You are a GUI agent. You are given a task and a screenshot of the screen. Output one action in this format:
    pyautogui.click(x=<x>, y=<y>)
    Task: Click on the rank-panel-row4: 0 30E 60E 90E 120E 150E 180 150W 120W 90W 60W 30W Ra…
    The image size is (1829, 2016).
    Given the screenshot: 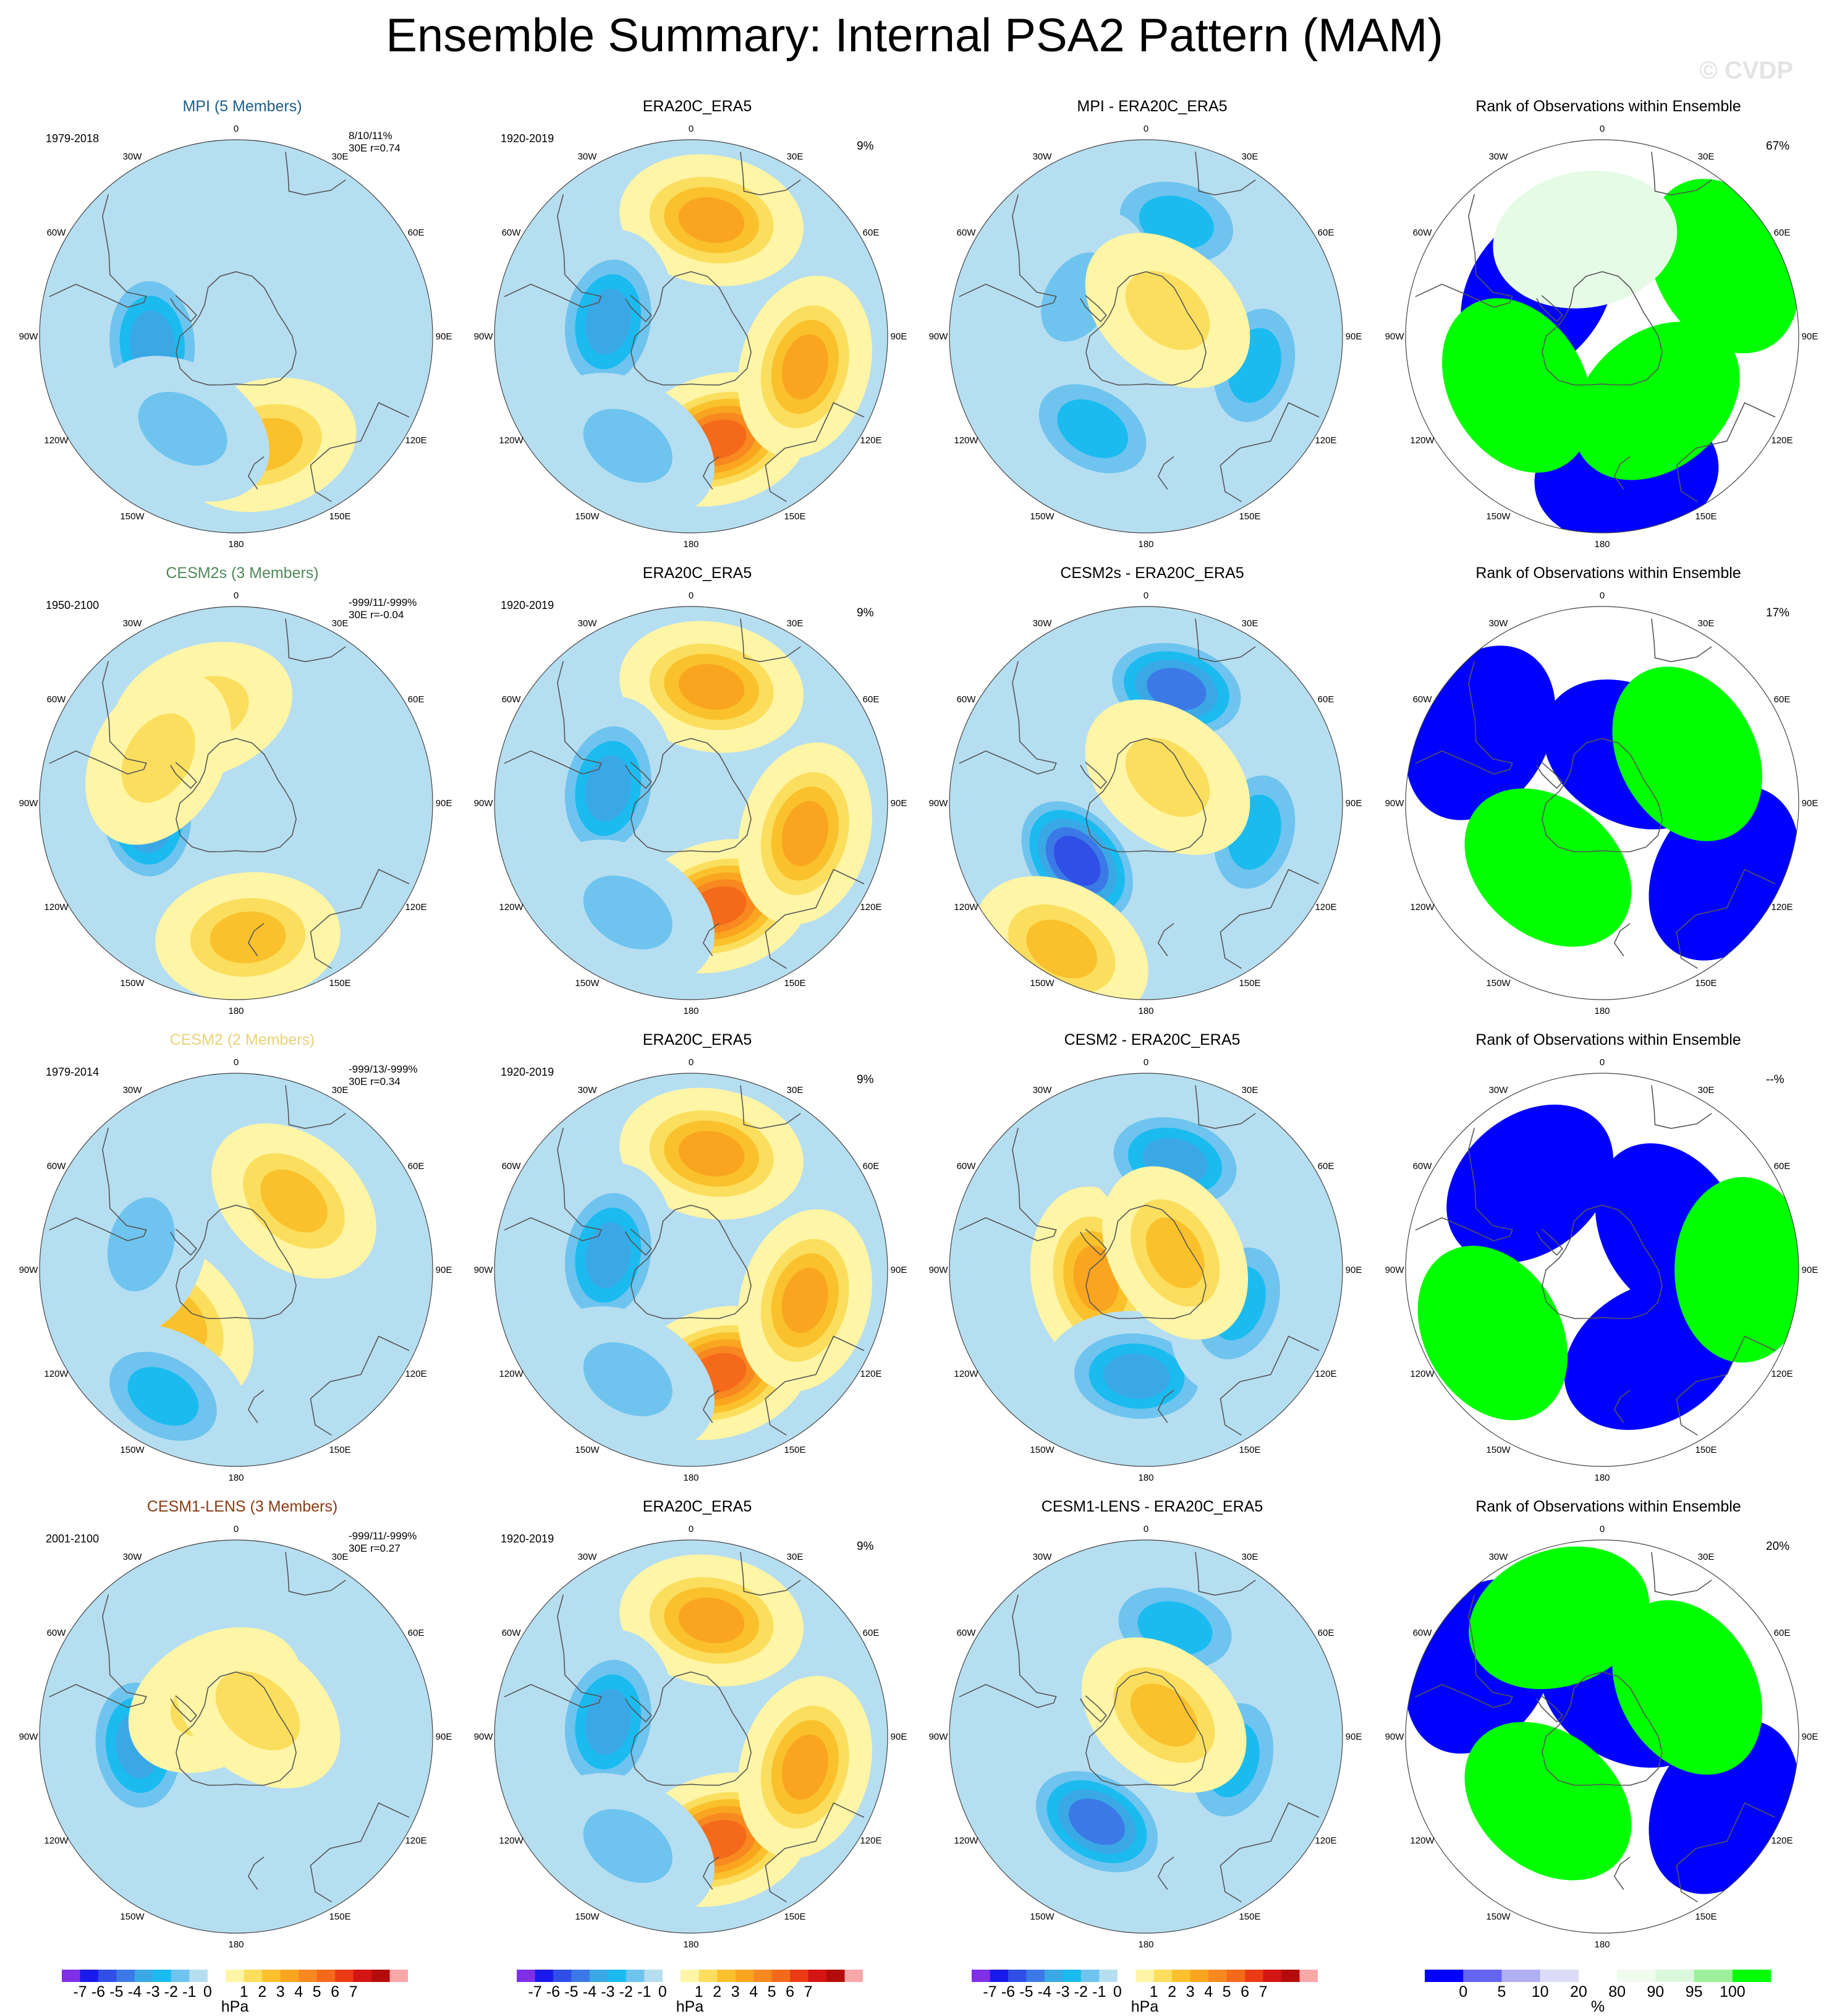 What is the action you would take?
    pyautogui.click(x=1604, y=1733)
    